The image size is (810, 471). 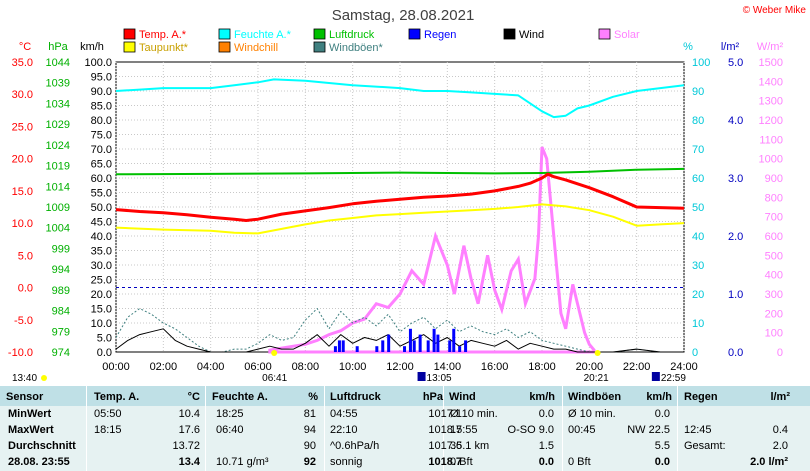 What do you see at coordinates (356, 48) in the screenshot?
I see `legend-label: Windböen*` at bounding box center [356, 48].